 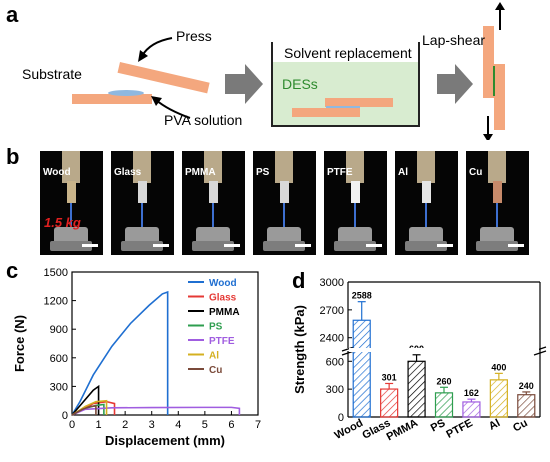 I want to click on x-tick-label: Cu, so click(x=520, y=425).